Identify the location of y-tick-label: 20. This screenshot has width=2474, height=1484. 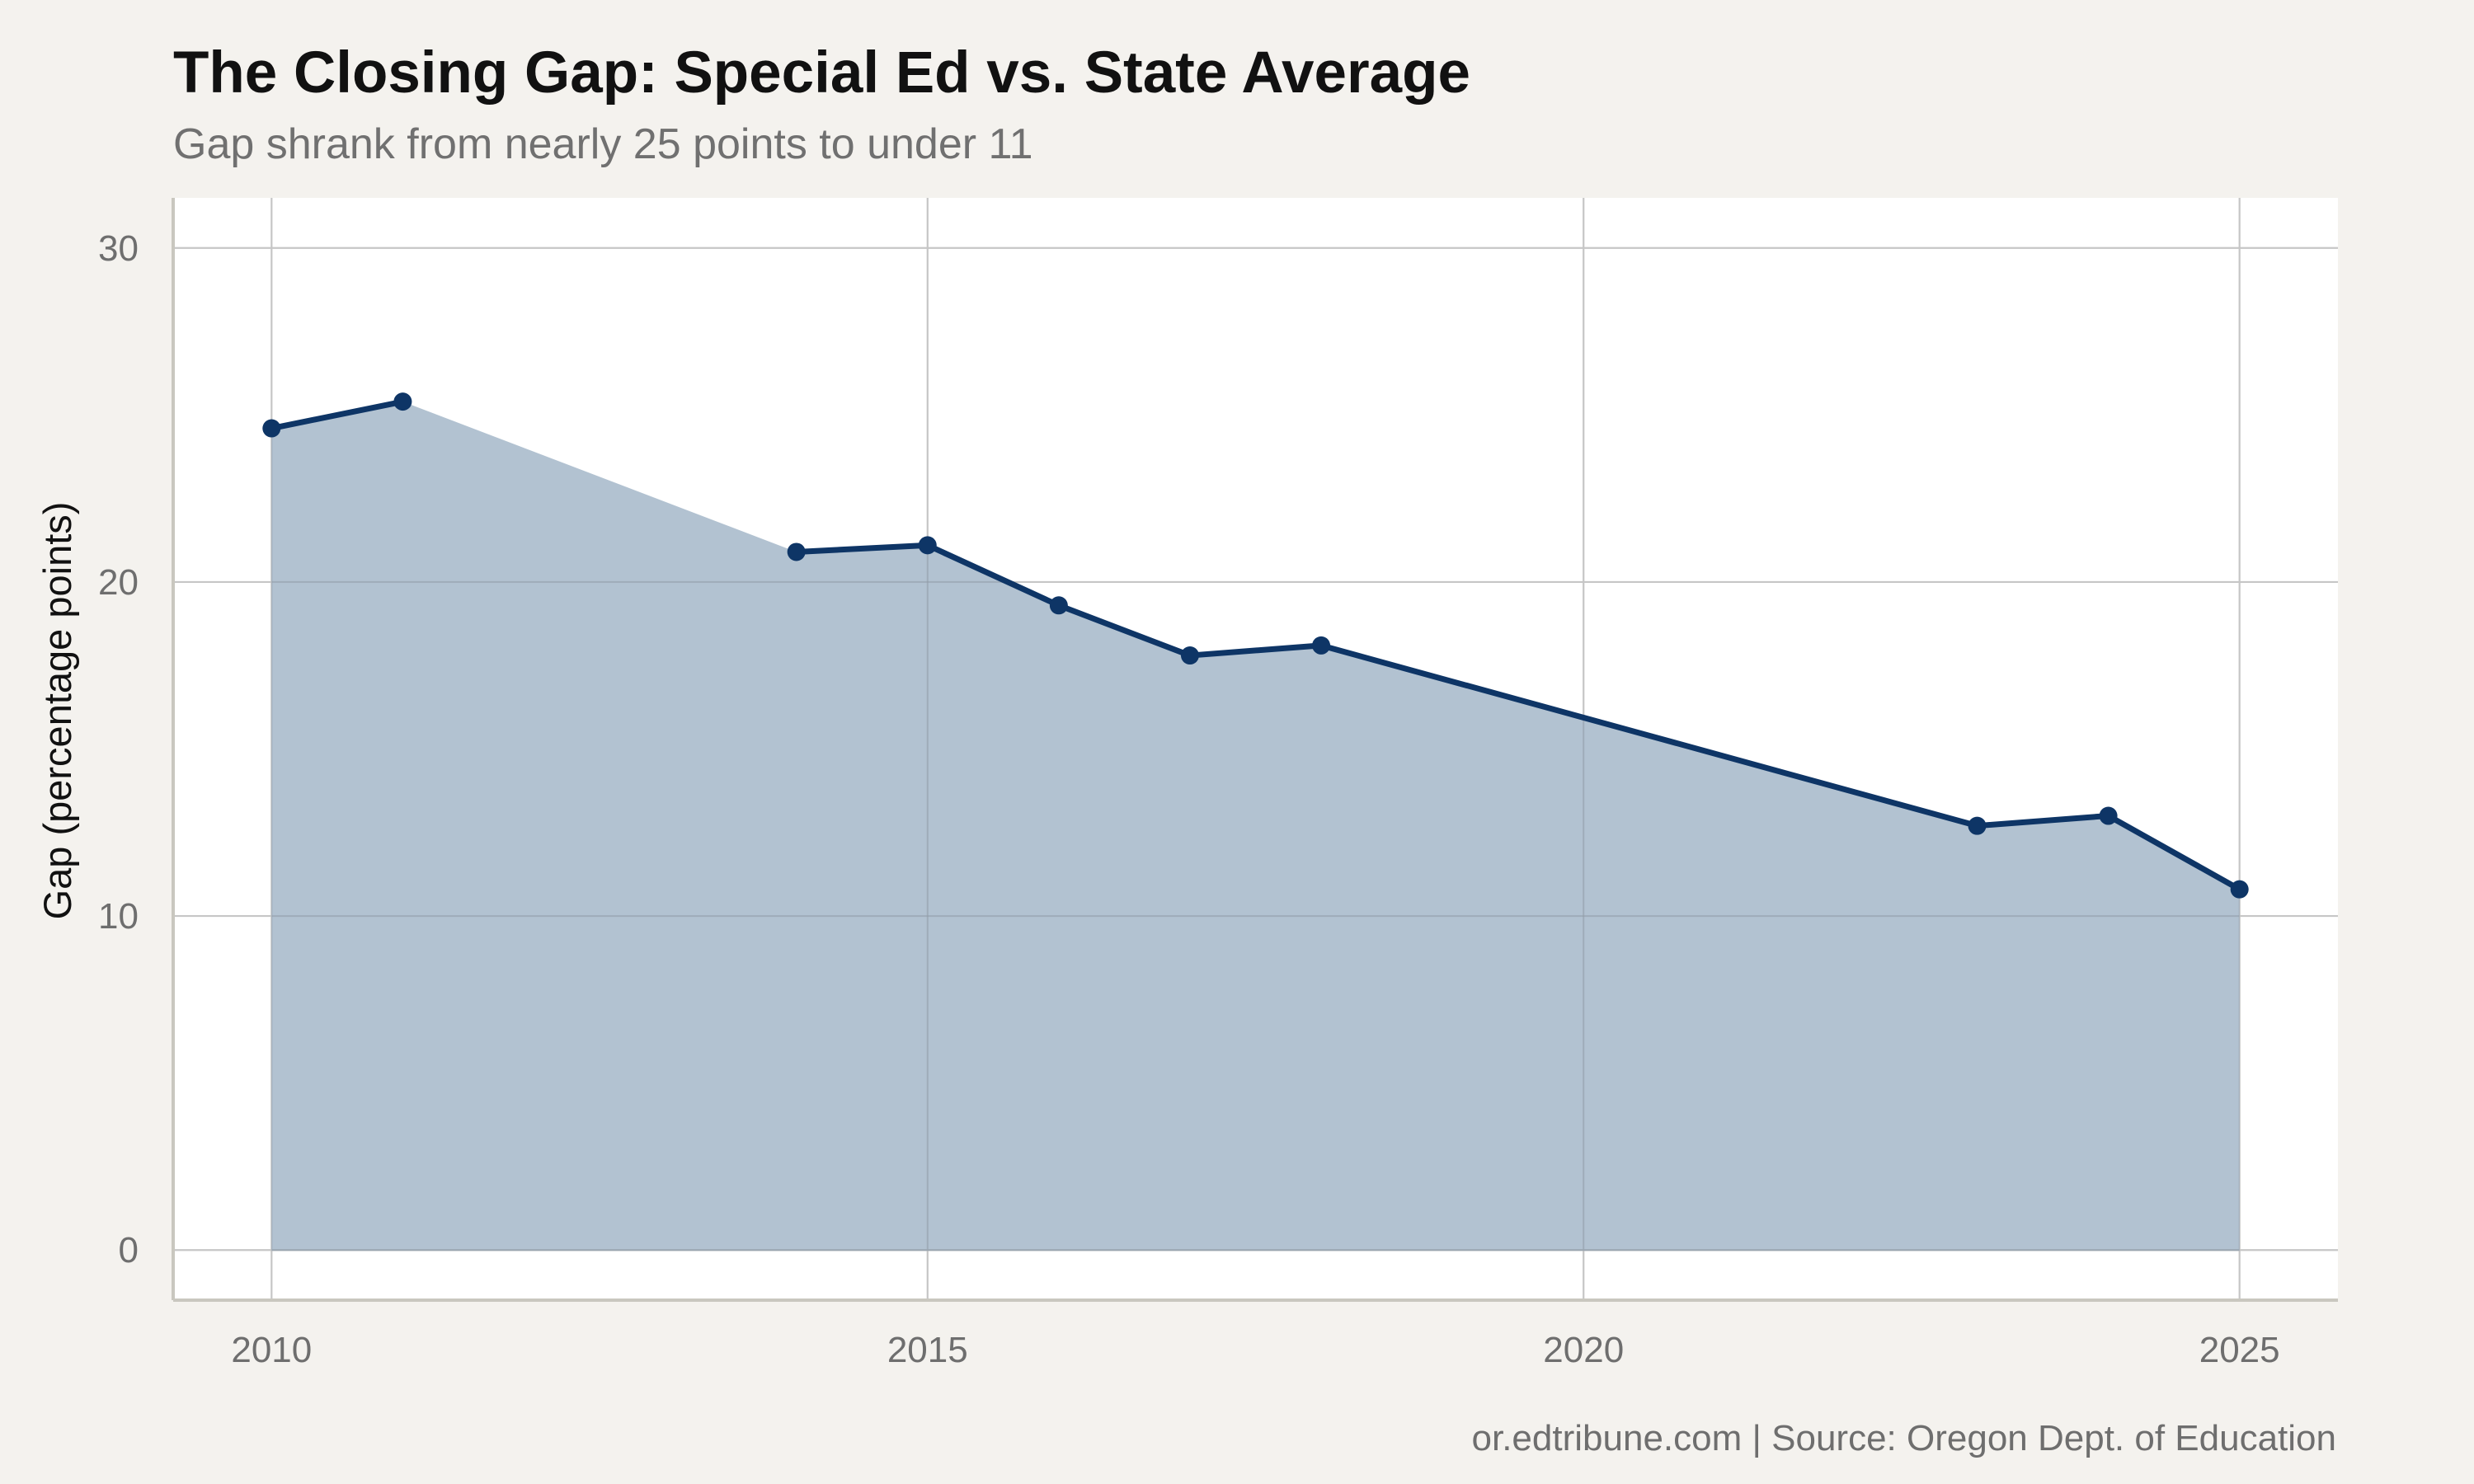
(118, 582).